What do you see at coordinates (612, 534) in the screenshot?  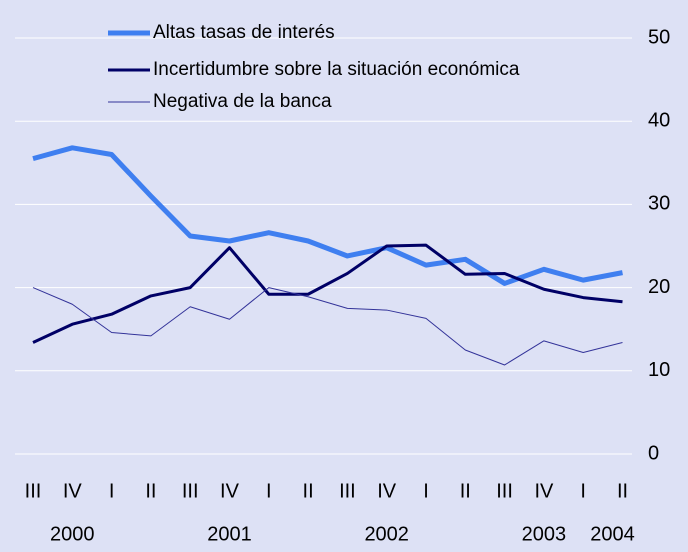 I see `year-label: 2004` at bounding box center [612, 534].